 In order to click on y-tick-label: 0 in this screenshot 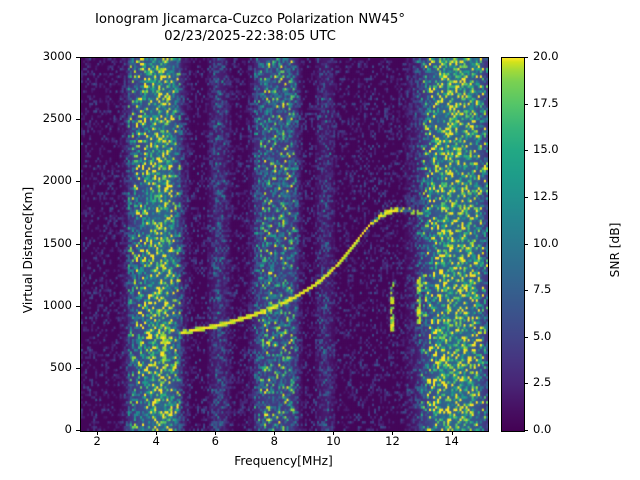, I will do `click(68, 429)`.